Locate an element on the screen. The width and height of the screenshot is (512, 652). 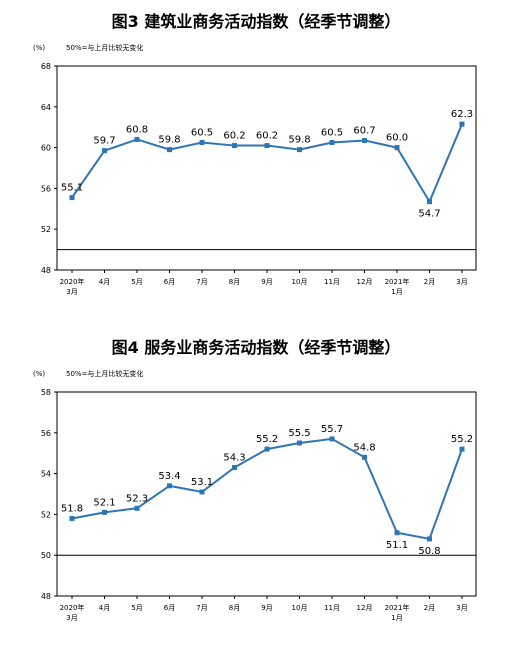
data-label: 60.7 is located at coordinates (364, 130).